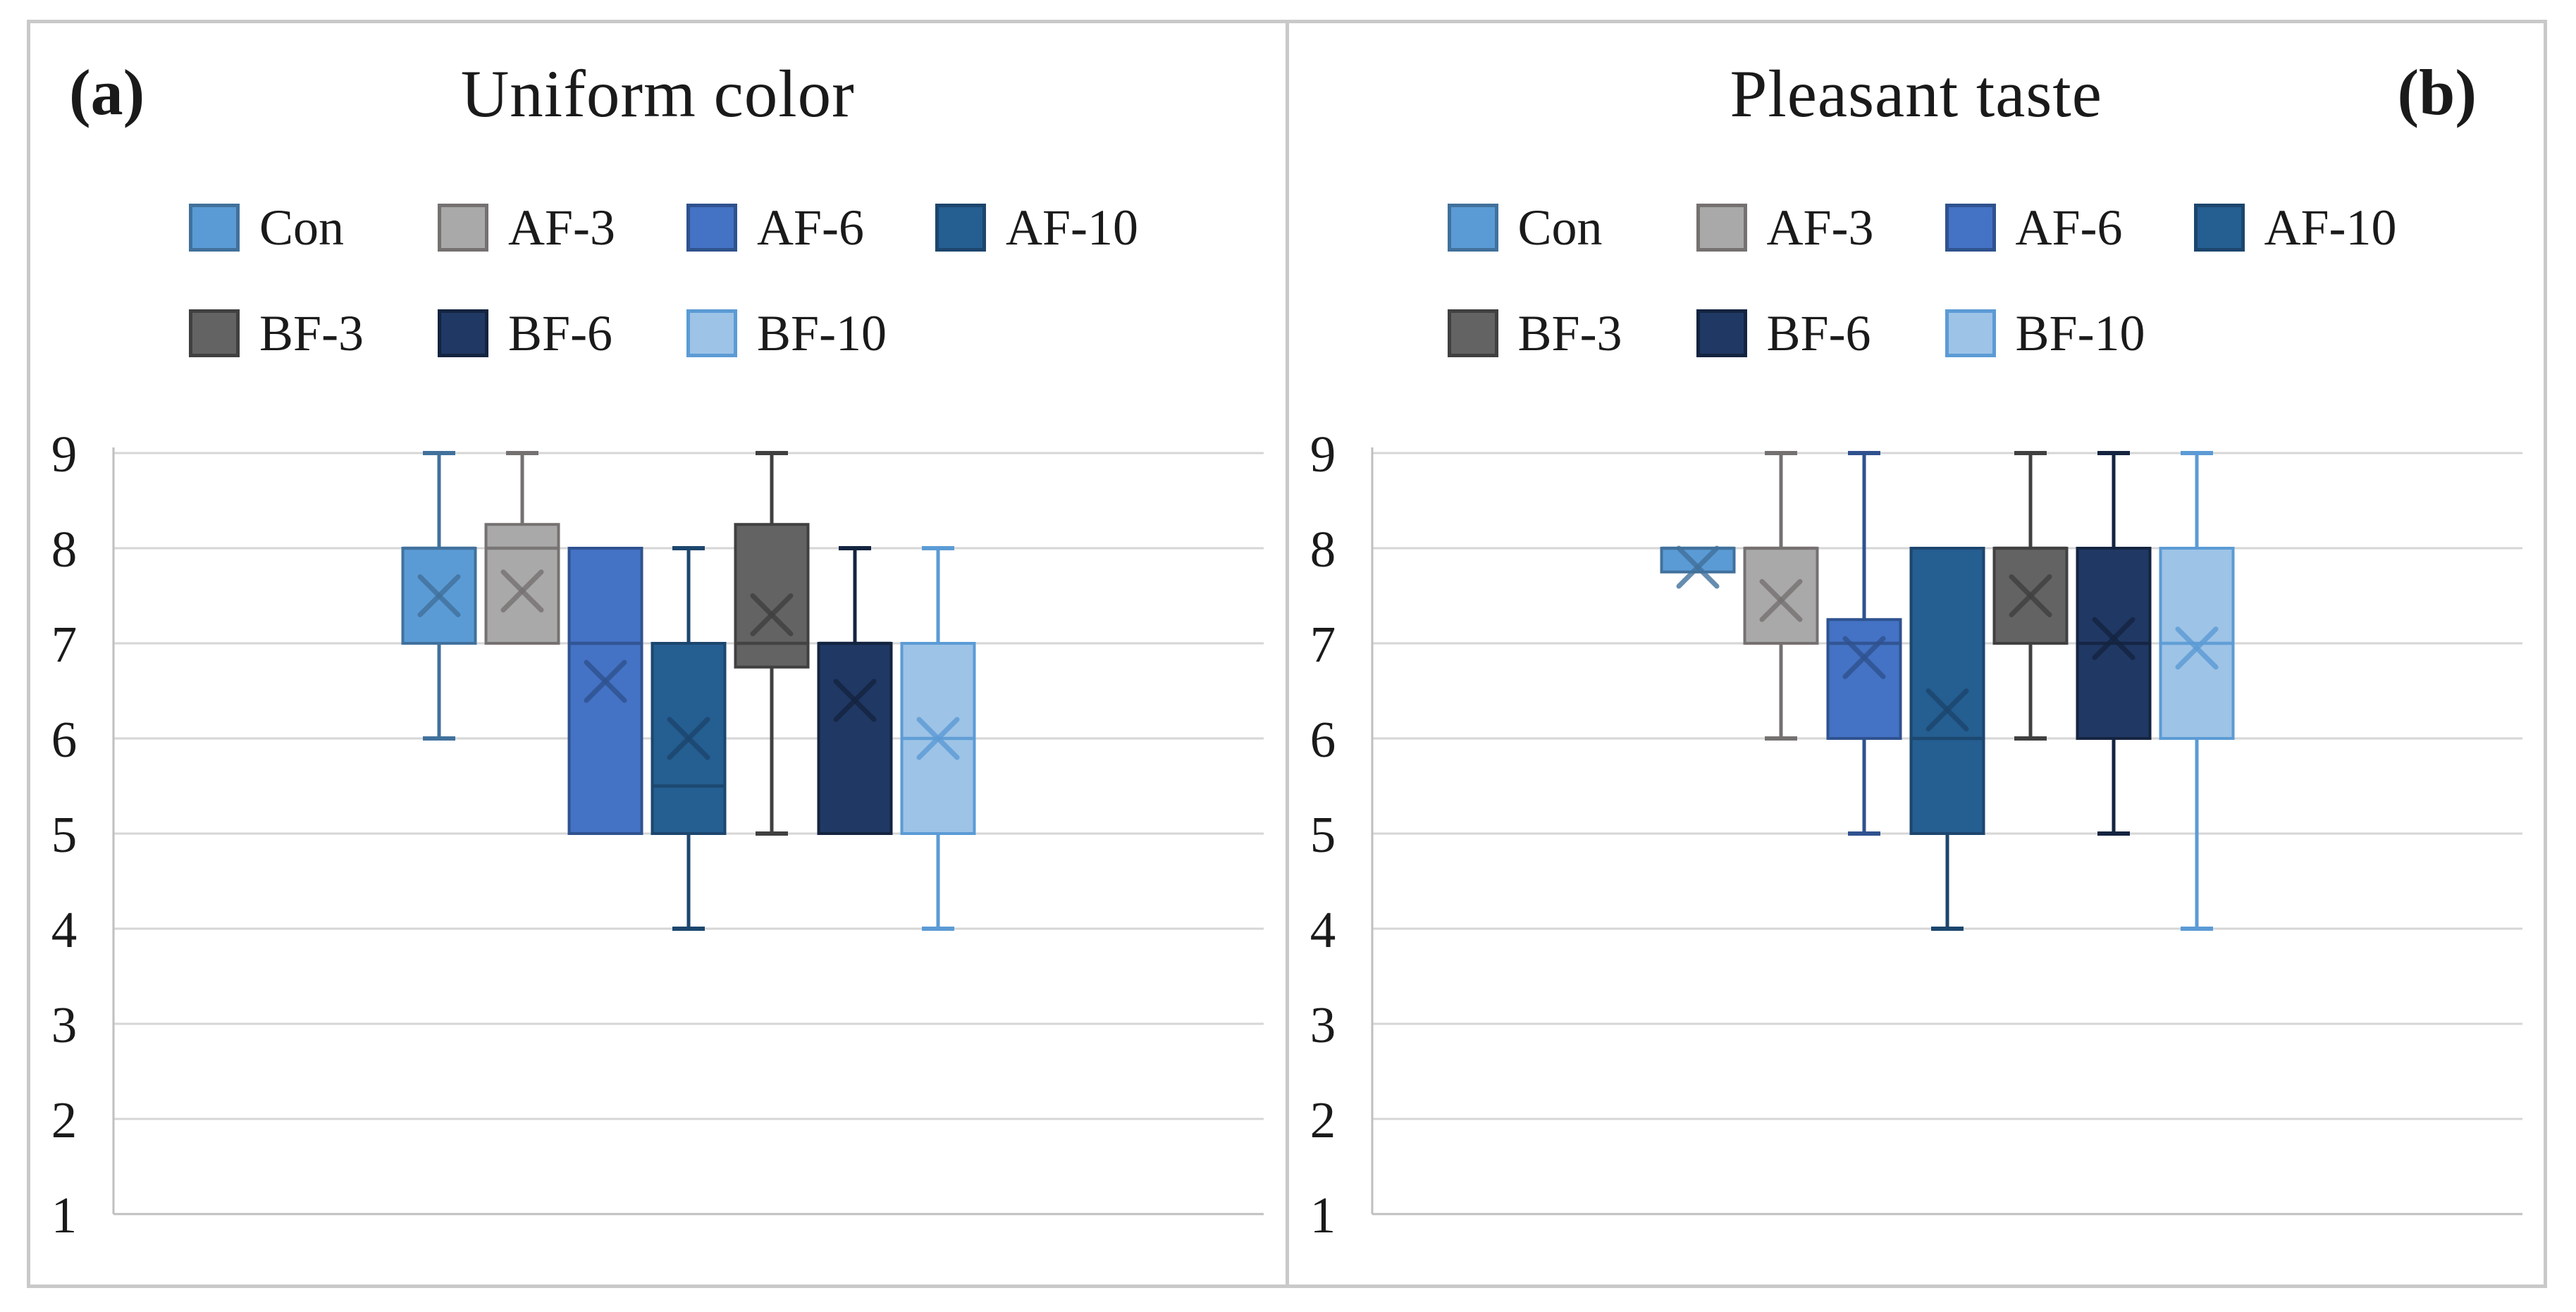 The height and width of the screenshot is (1312, 2576). I want to click on panel-a-legend: Con AF-3 AF-6 AF-10 BF-3 BF-6 BF-10, so click(687, 280).